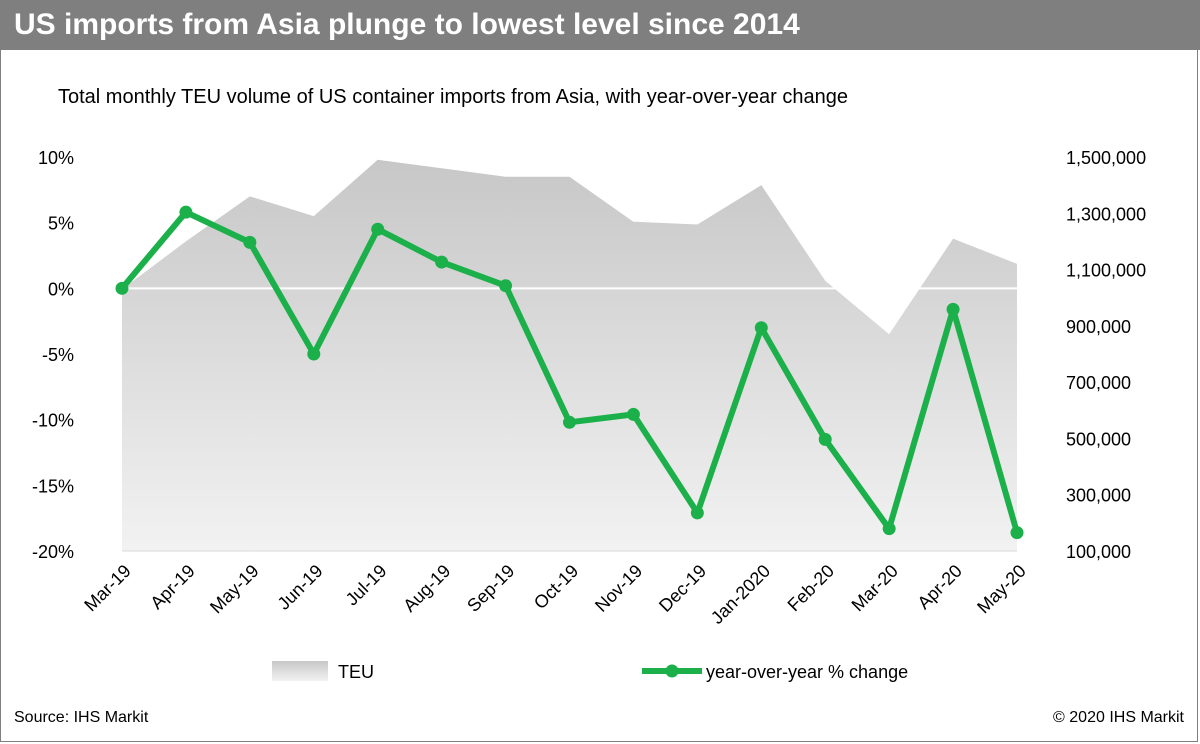 The image size is (1200, 744). Describe the element at coordinates (81, 717) in the screenshot. I see `source-note: Source: IHS Markit` at that location.